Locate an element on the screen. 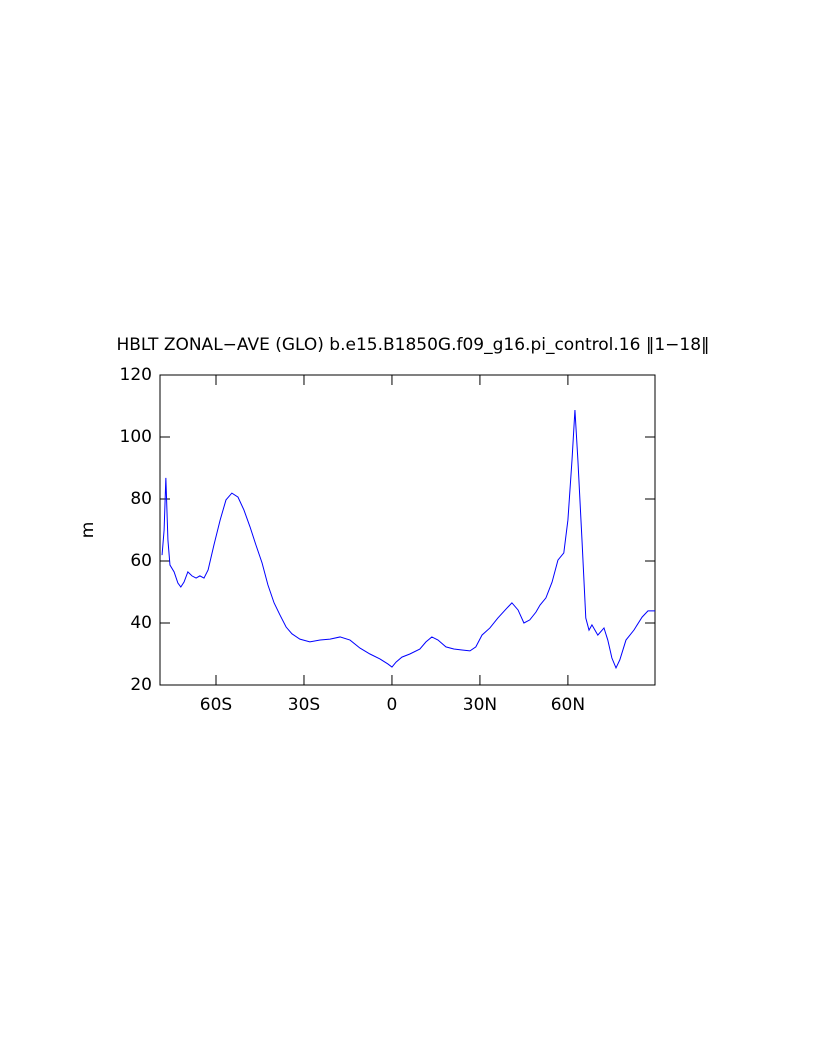 The image size is (818, 1055). x-tick-label: 0 is located at coordinates (392, 705).